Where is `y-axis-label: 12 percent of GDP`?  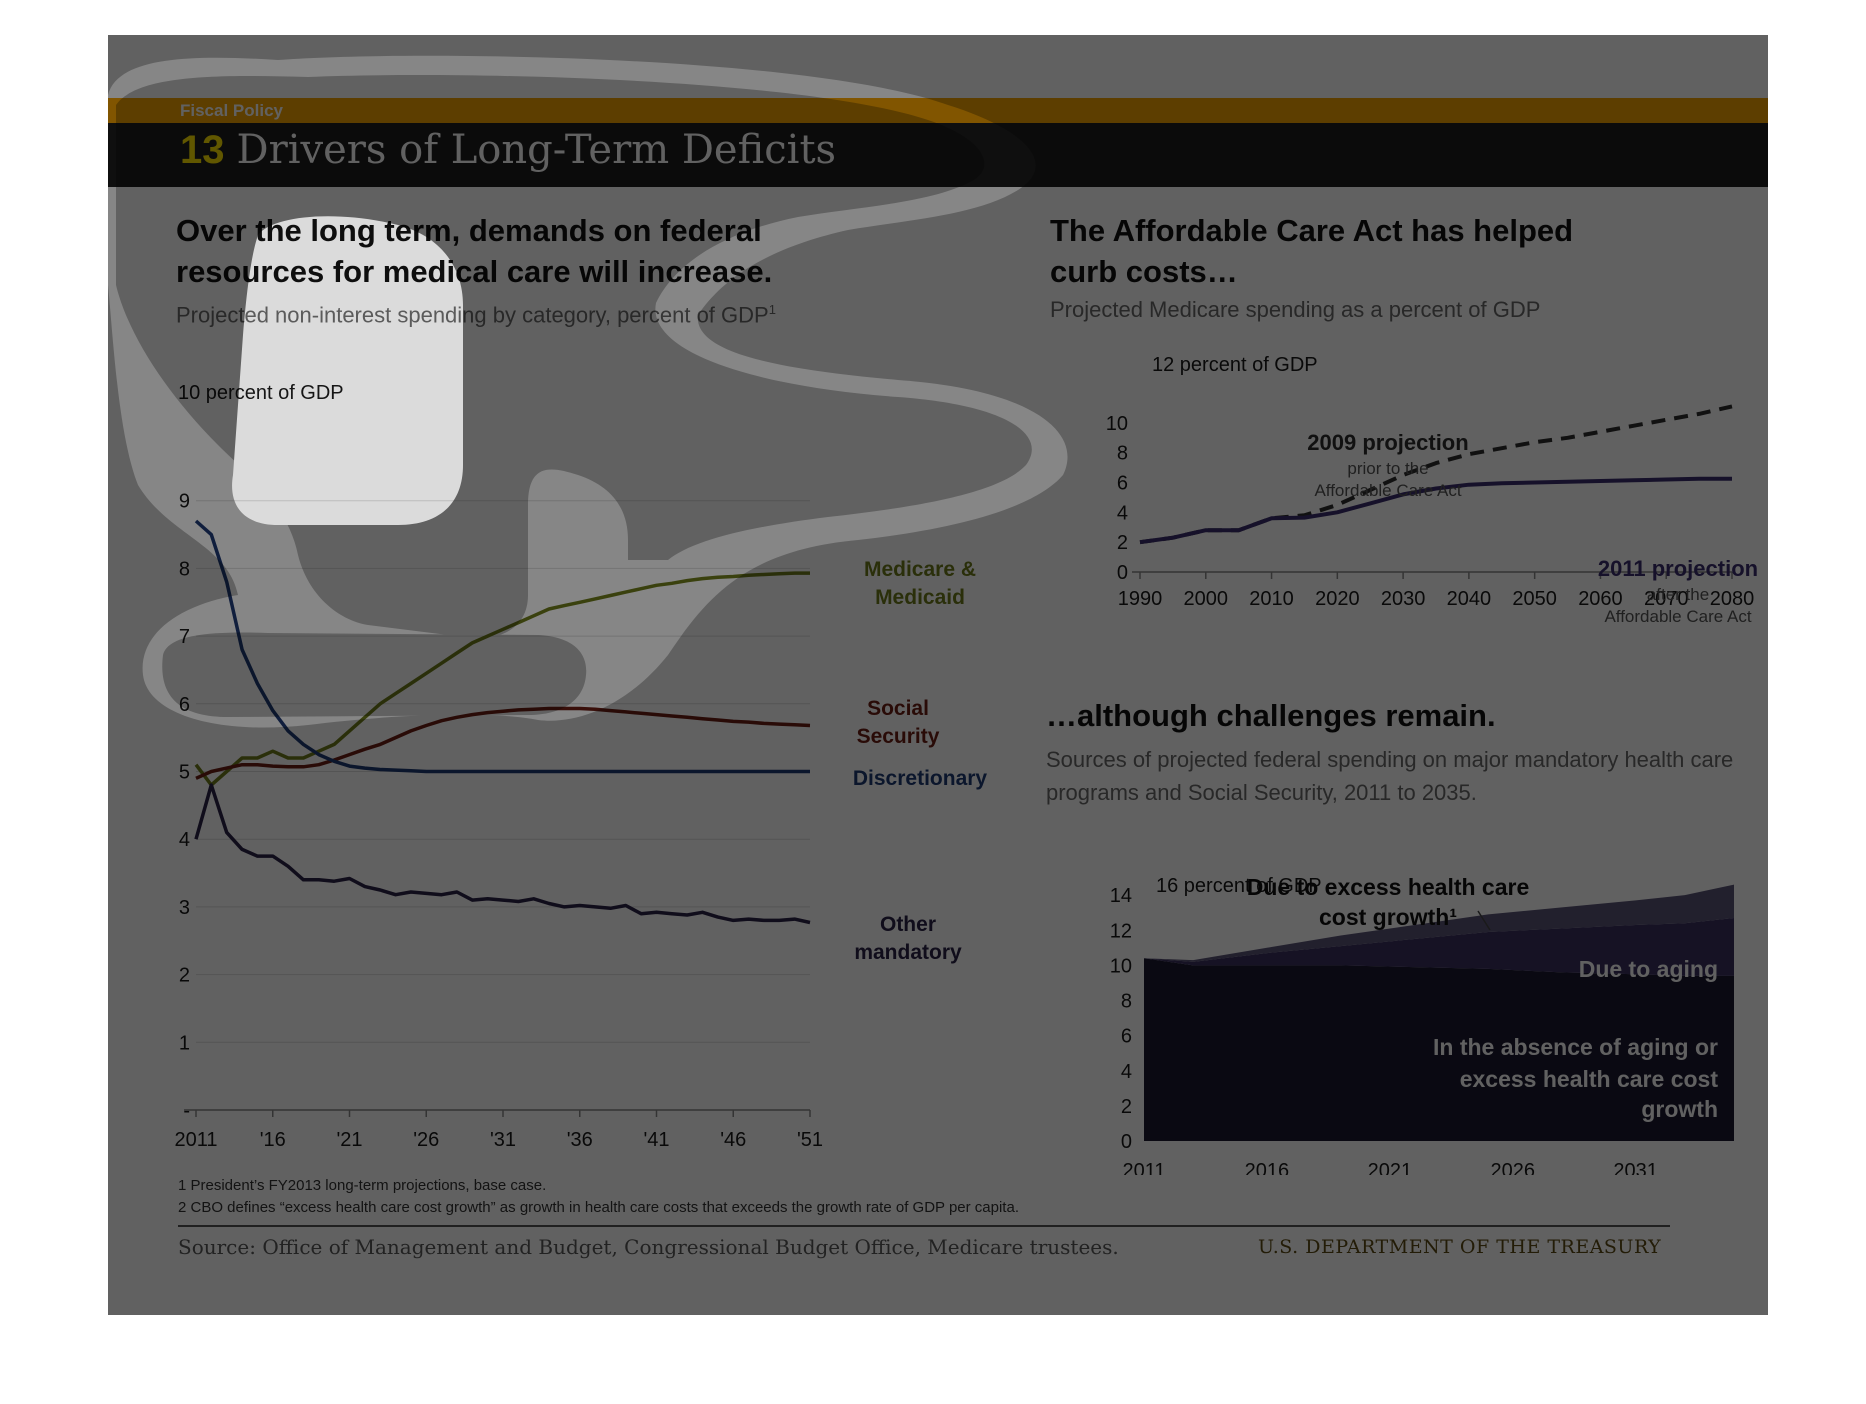
y-axis-label: 12 percent of GDP is located at coordinates (1235, 365).